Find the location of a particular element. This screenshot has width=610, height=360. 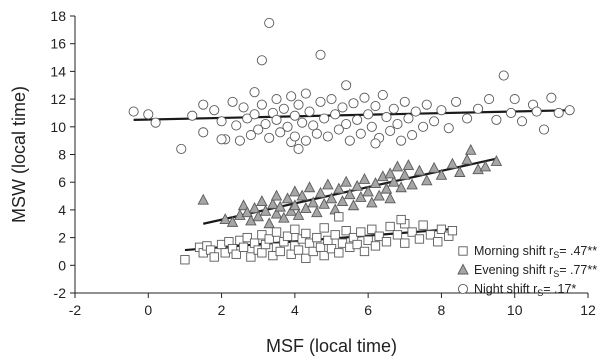

y-tick-label: -2 is located at coordinates (60, 293).